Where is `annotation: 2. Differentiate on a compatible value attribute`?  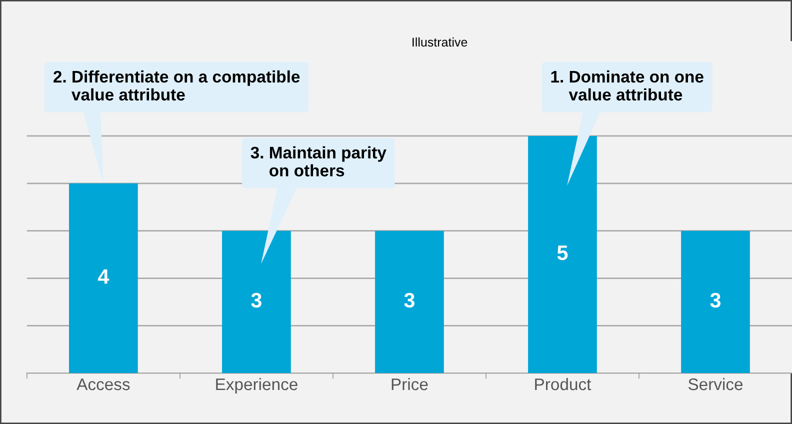
annotation: 2. Differentiate on a compatible value attribute is located at coordinates (177, 85).